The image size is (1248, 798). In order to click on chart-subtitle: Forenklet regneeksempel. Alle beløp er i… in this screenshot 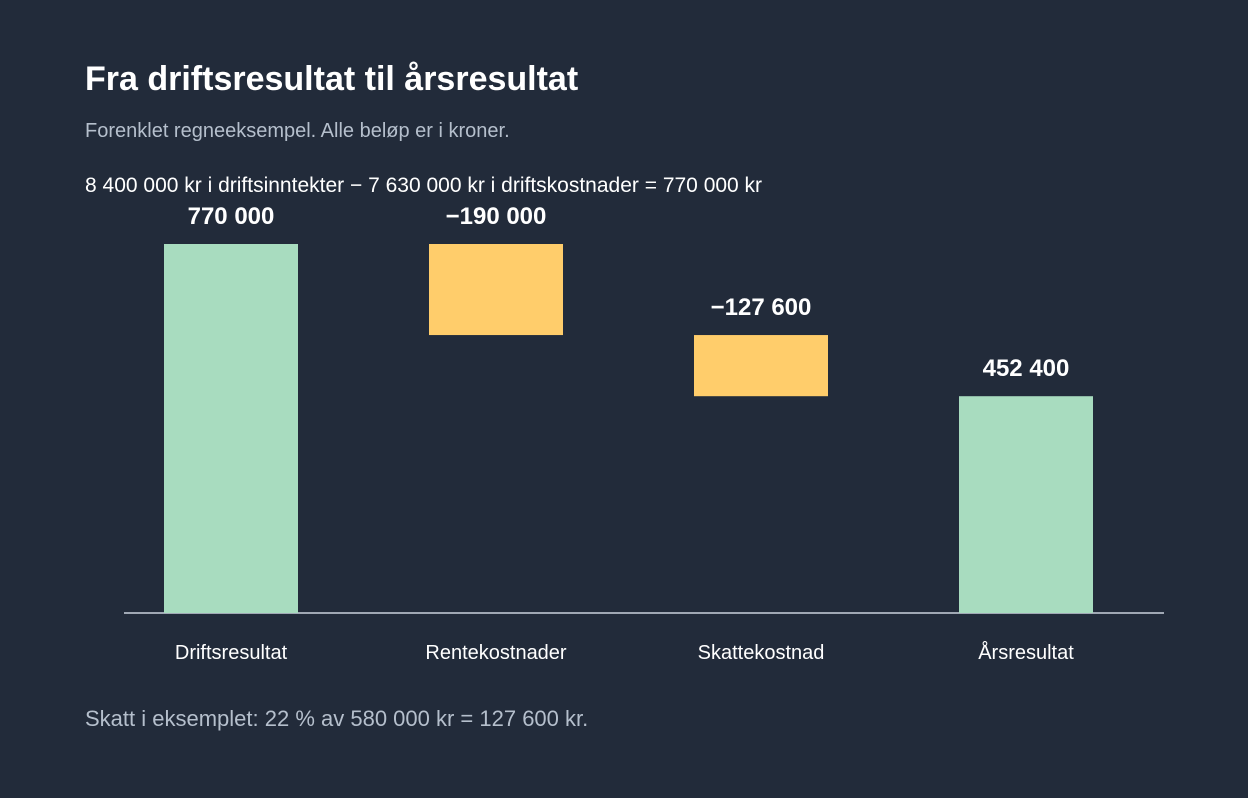, I will do `click(297, 131)`.